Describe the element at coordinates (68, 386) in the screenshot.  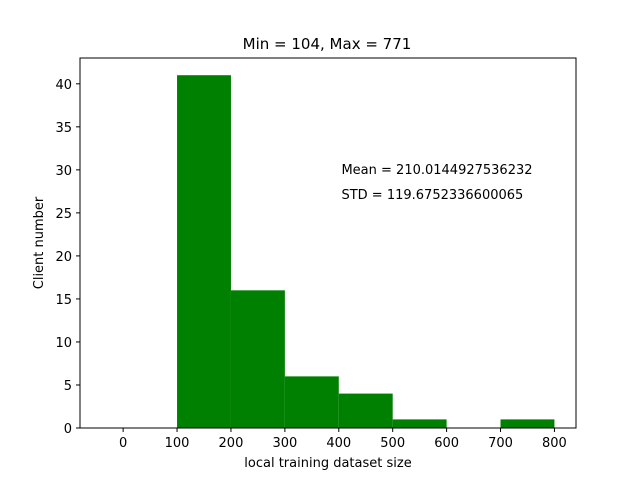
I see `y-tick-label-1: 5` at that location.